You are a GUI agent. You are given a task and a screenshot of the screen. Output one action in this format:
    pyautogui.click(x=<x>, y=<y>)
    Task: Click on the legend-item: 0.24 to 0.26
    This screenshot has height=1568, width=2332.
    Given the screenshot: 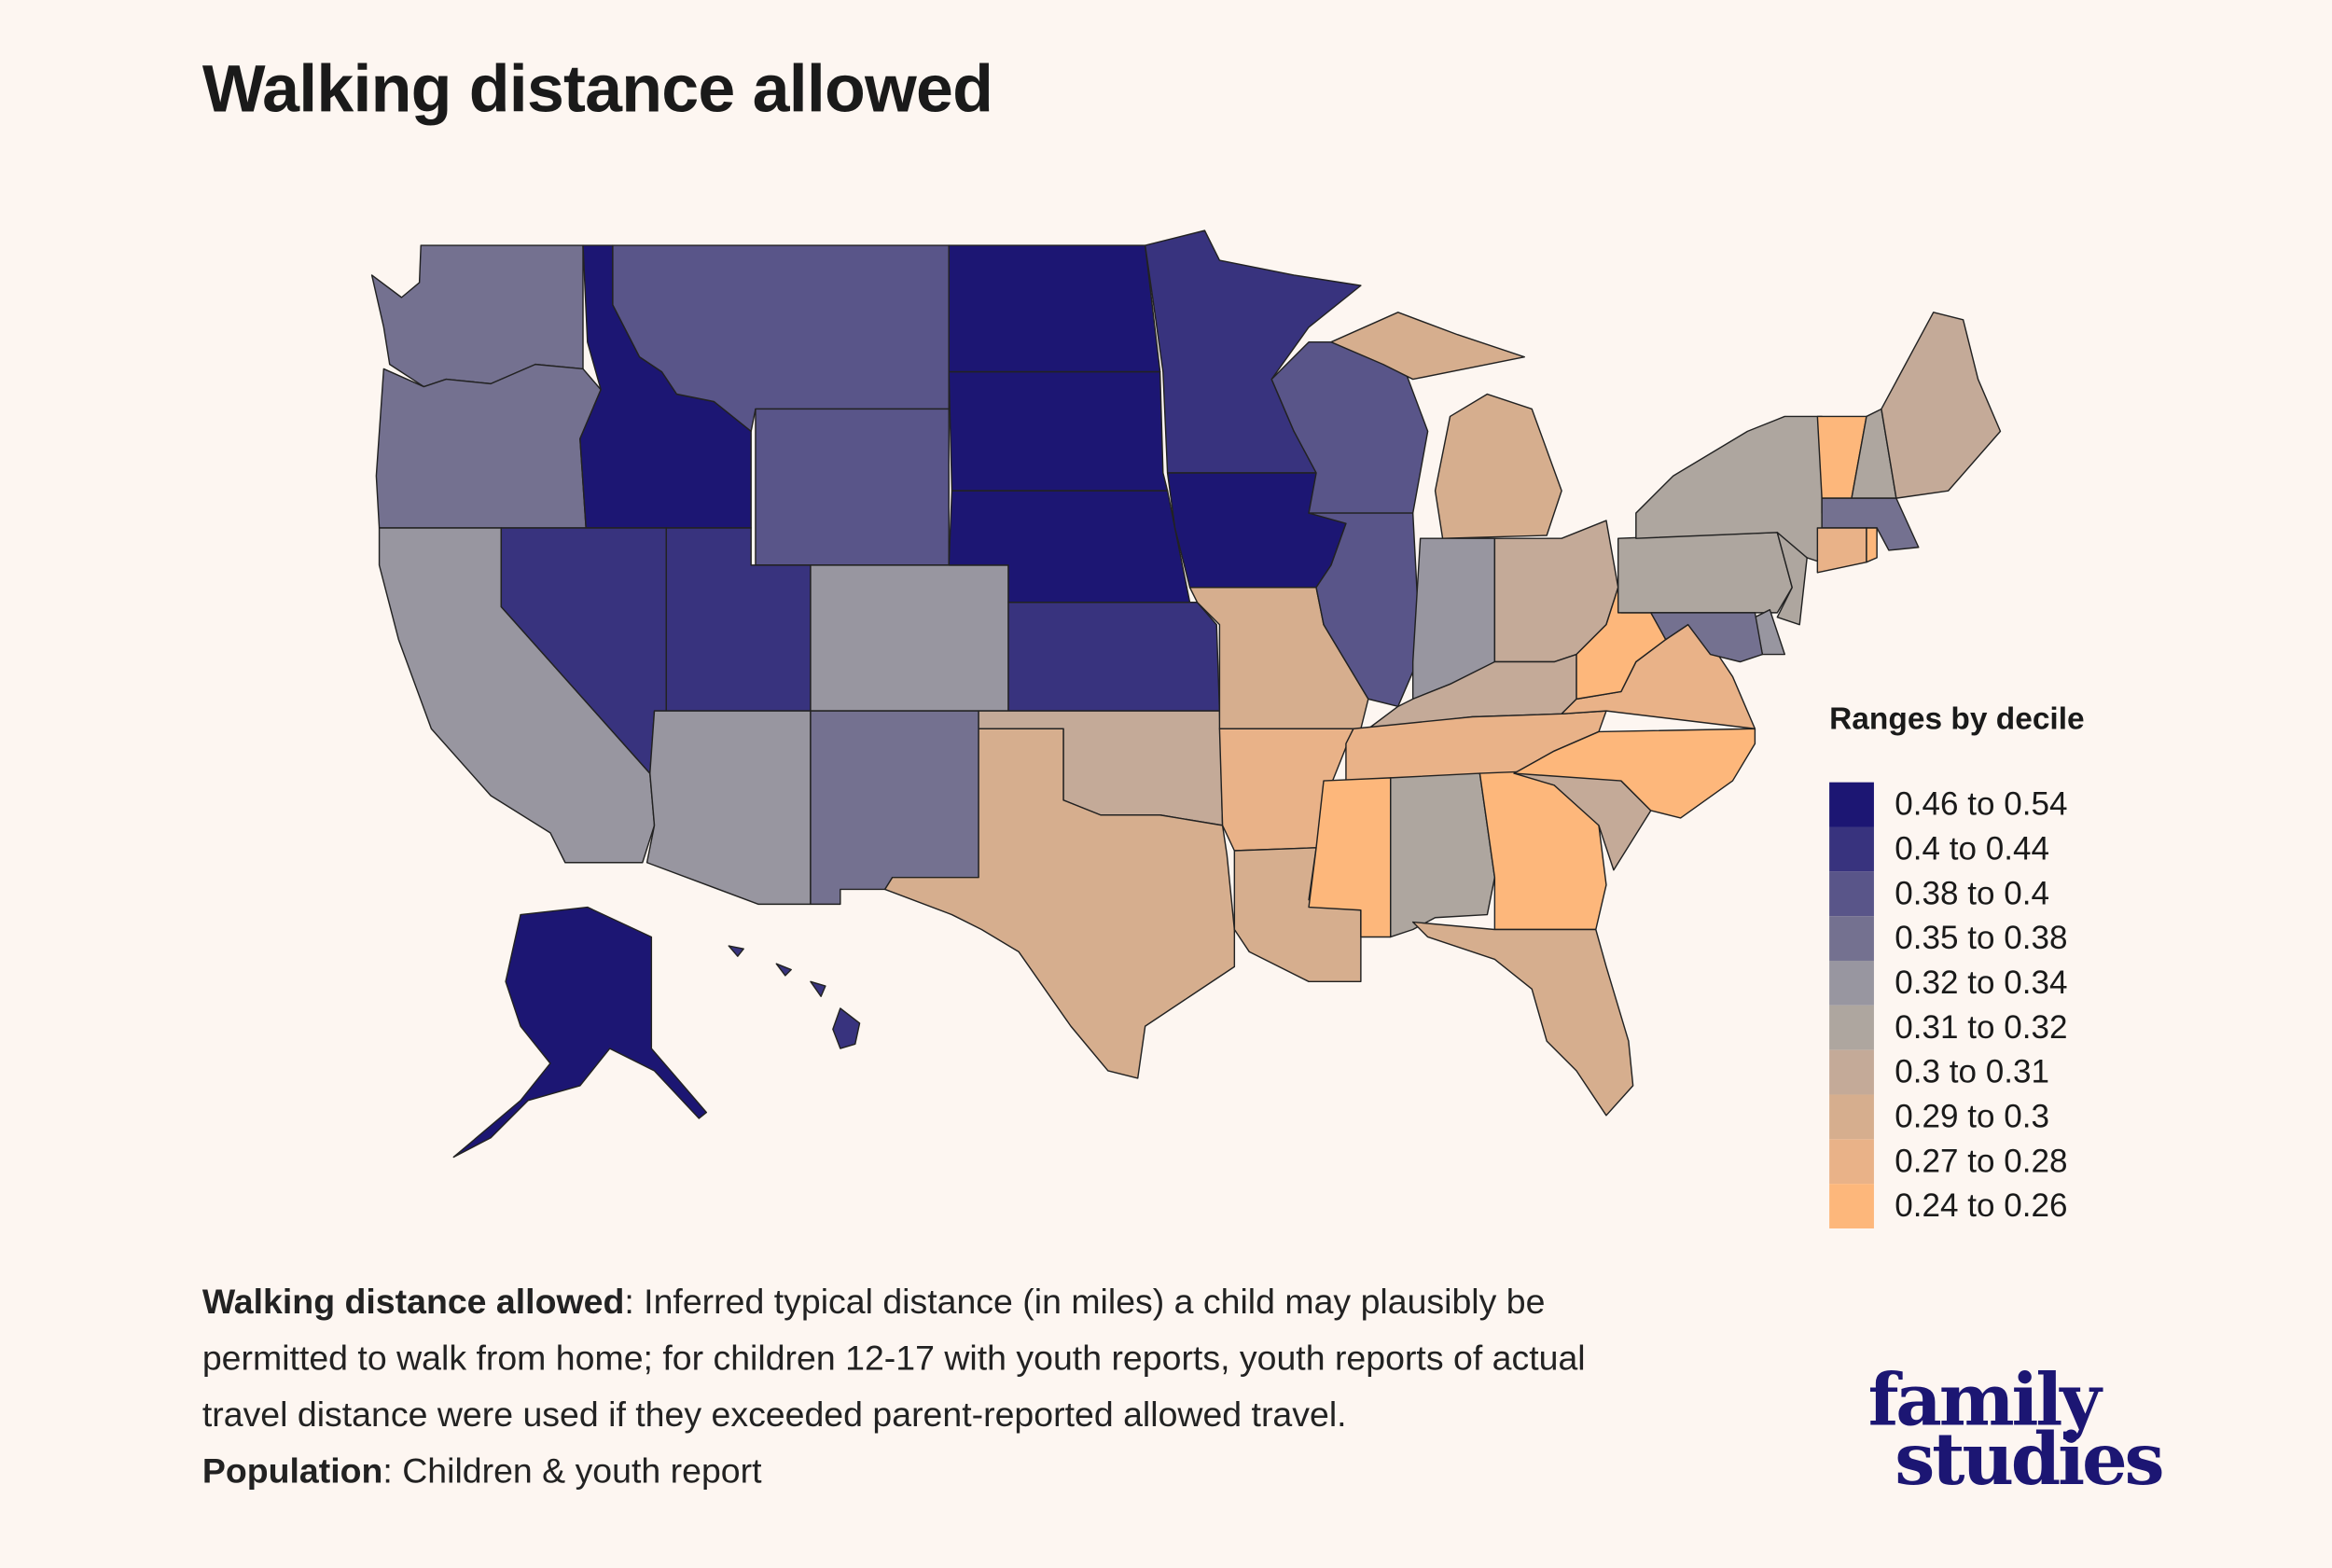 What is the action you would take?
    pyautogui.click(x=1957, y=1206)
    